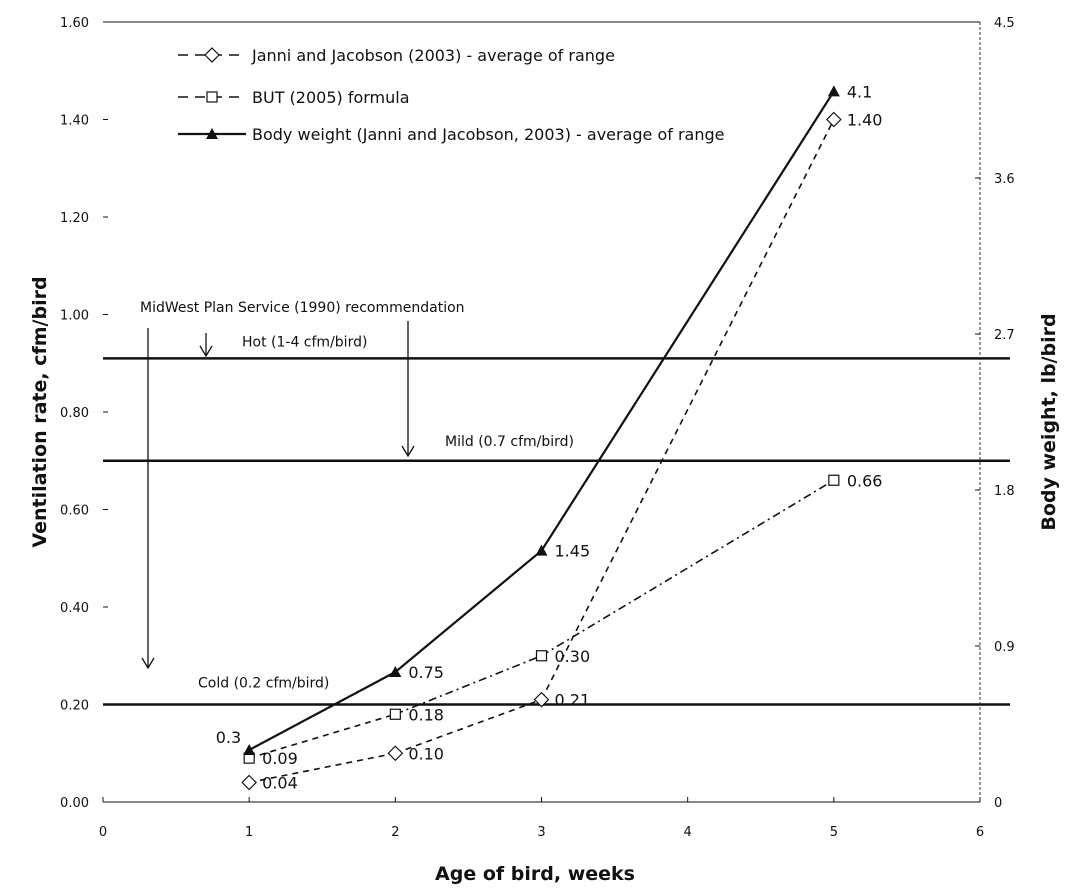 The width and height of the screenshot is (1066, 888). What do you see at coordinates (408, 451) in the screenshot?
I see `arrow-mild-head` at bounding box center [408, 451].